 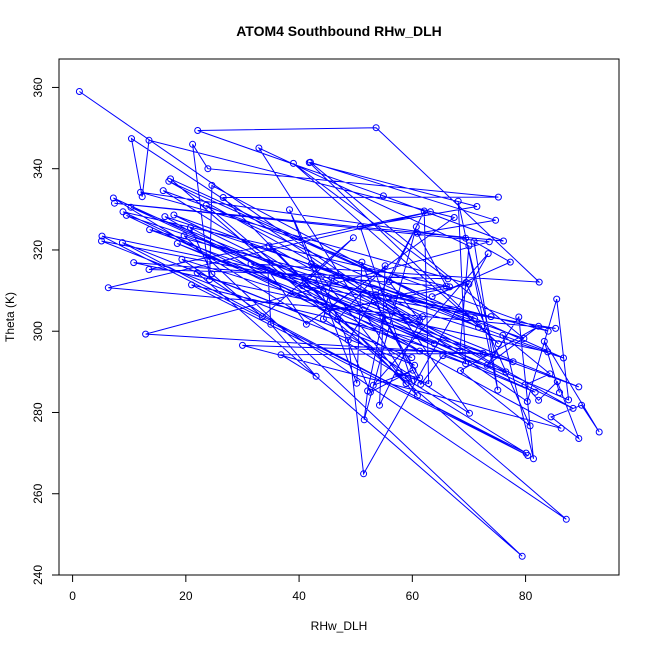 What do you see at coordinates (38, 87) in the screenshot?
I see `y-tick-label: 360` at bounding box center [38, 87].